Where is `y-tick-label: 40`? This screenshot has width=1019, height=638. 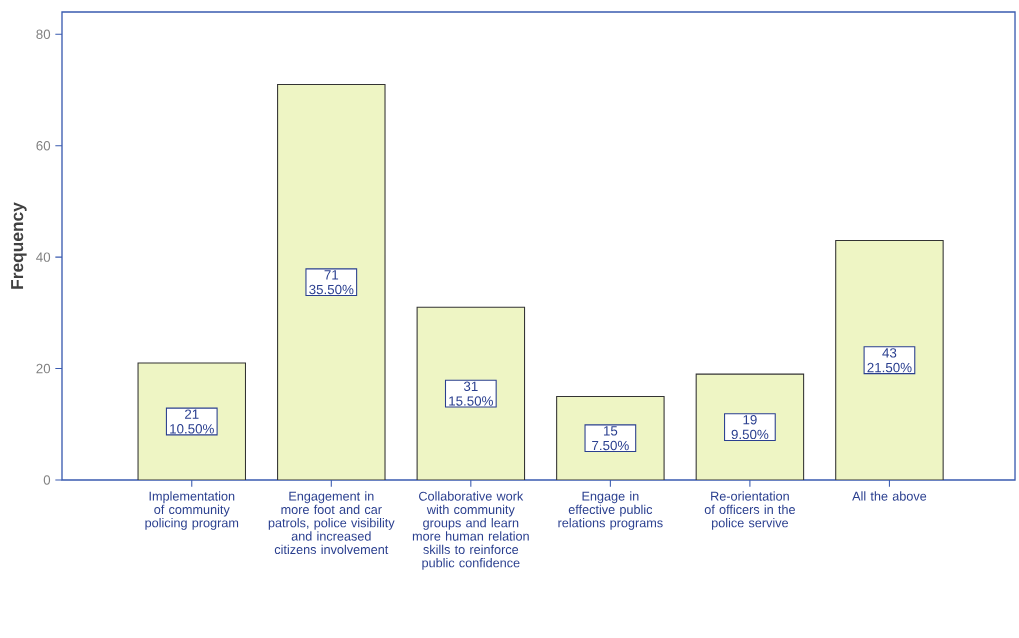 y-tick-label: 40 is located at coordinates (43, 257).